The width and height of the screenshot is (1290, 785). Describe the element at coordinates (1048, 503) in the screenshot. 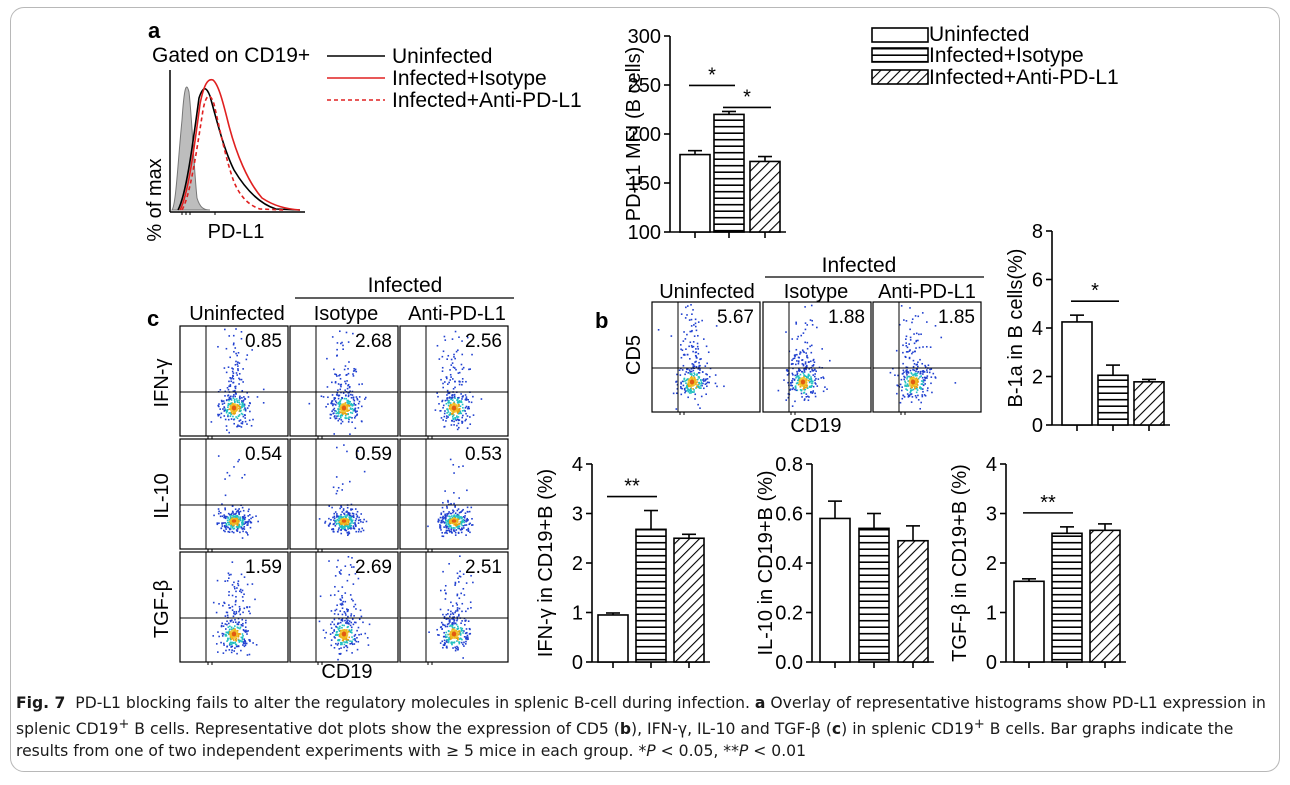

I see `tgfb-significance-label: **` at that location.